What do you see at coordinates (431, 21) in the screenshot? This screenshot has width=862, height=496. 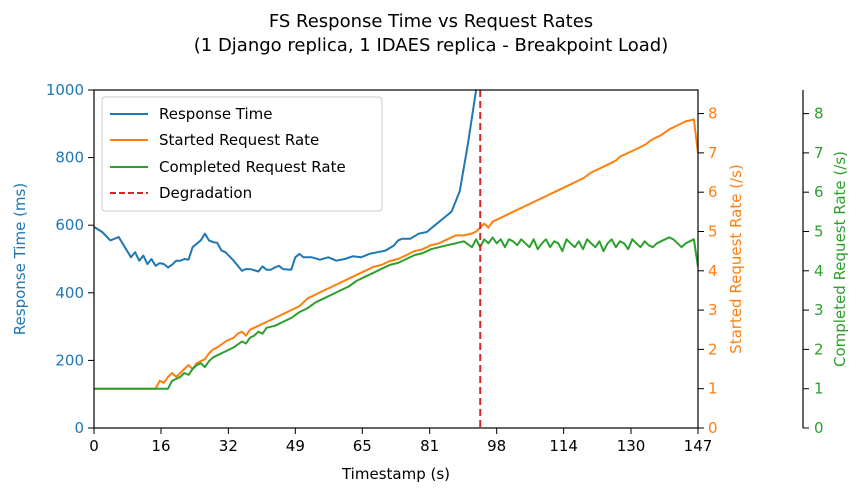 I see `chart-title-line1: FS Response Time vs Request Rates` at bounding box center [431, 21].